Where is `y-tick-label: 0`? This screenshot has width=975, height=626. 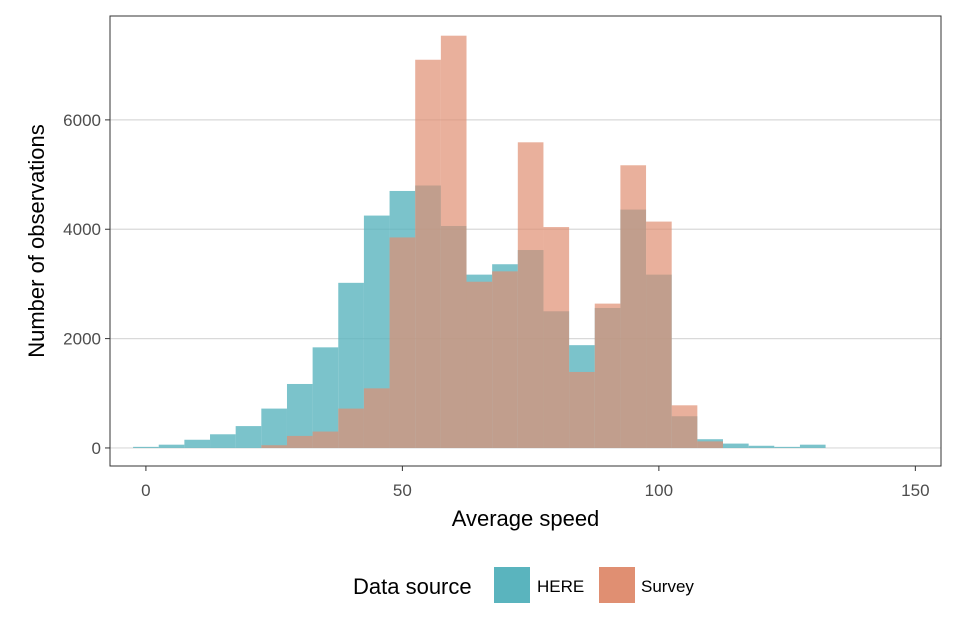
y-tick-label: 0 is located at coordinates (96, 448).